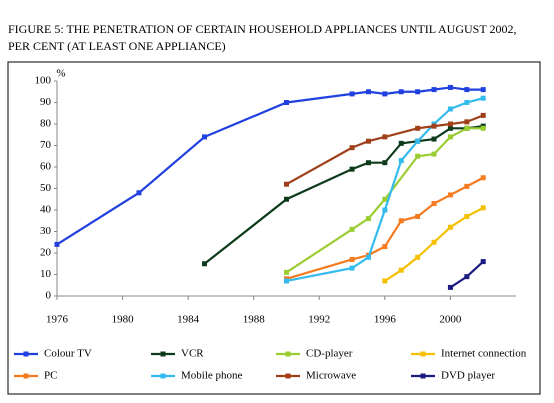 The image size is (554, 403). I want to click on x-tick-label: 1988, so click(254, 320).